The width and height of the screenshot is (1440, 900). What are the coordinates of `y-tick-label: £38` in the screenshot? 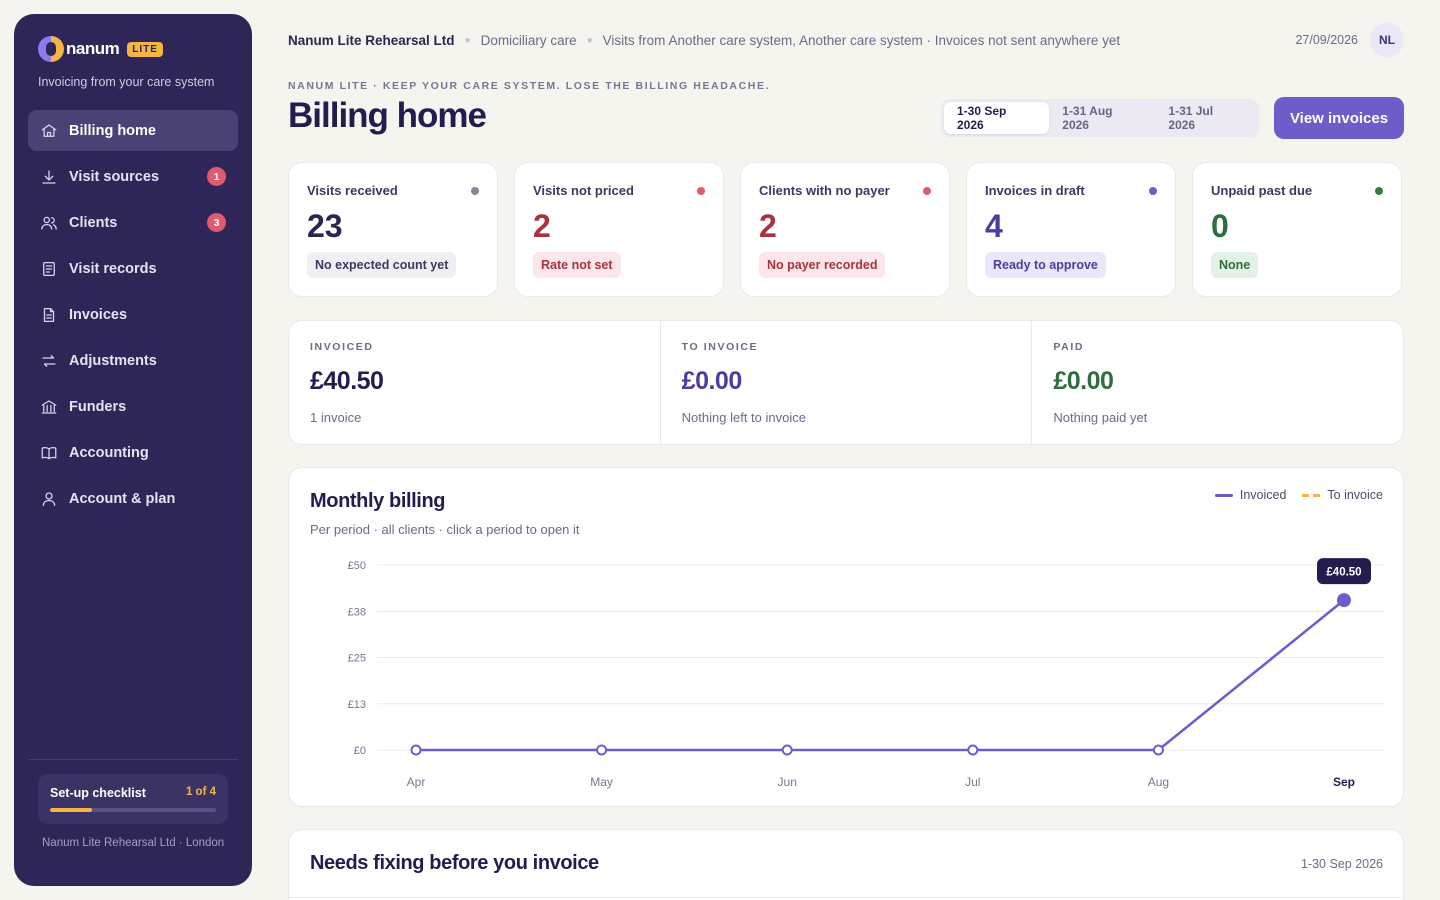 It's located at (357, 612).